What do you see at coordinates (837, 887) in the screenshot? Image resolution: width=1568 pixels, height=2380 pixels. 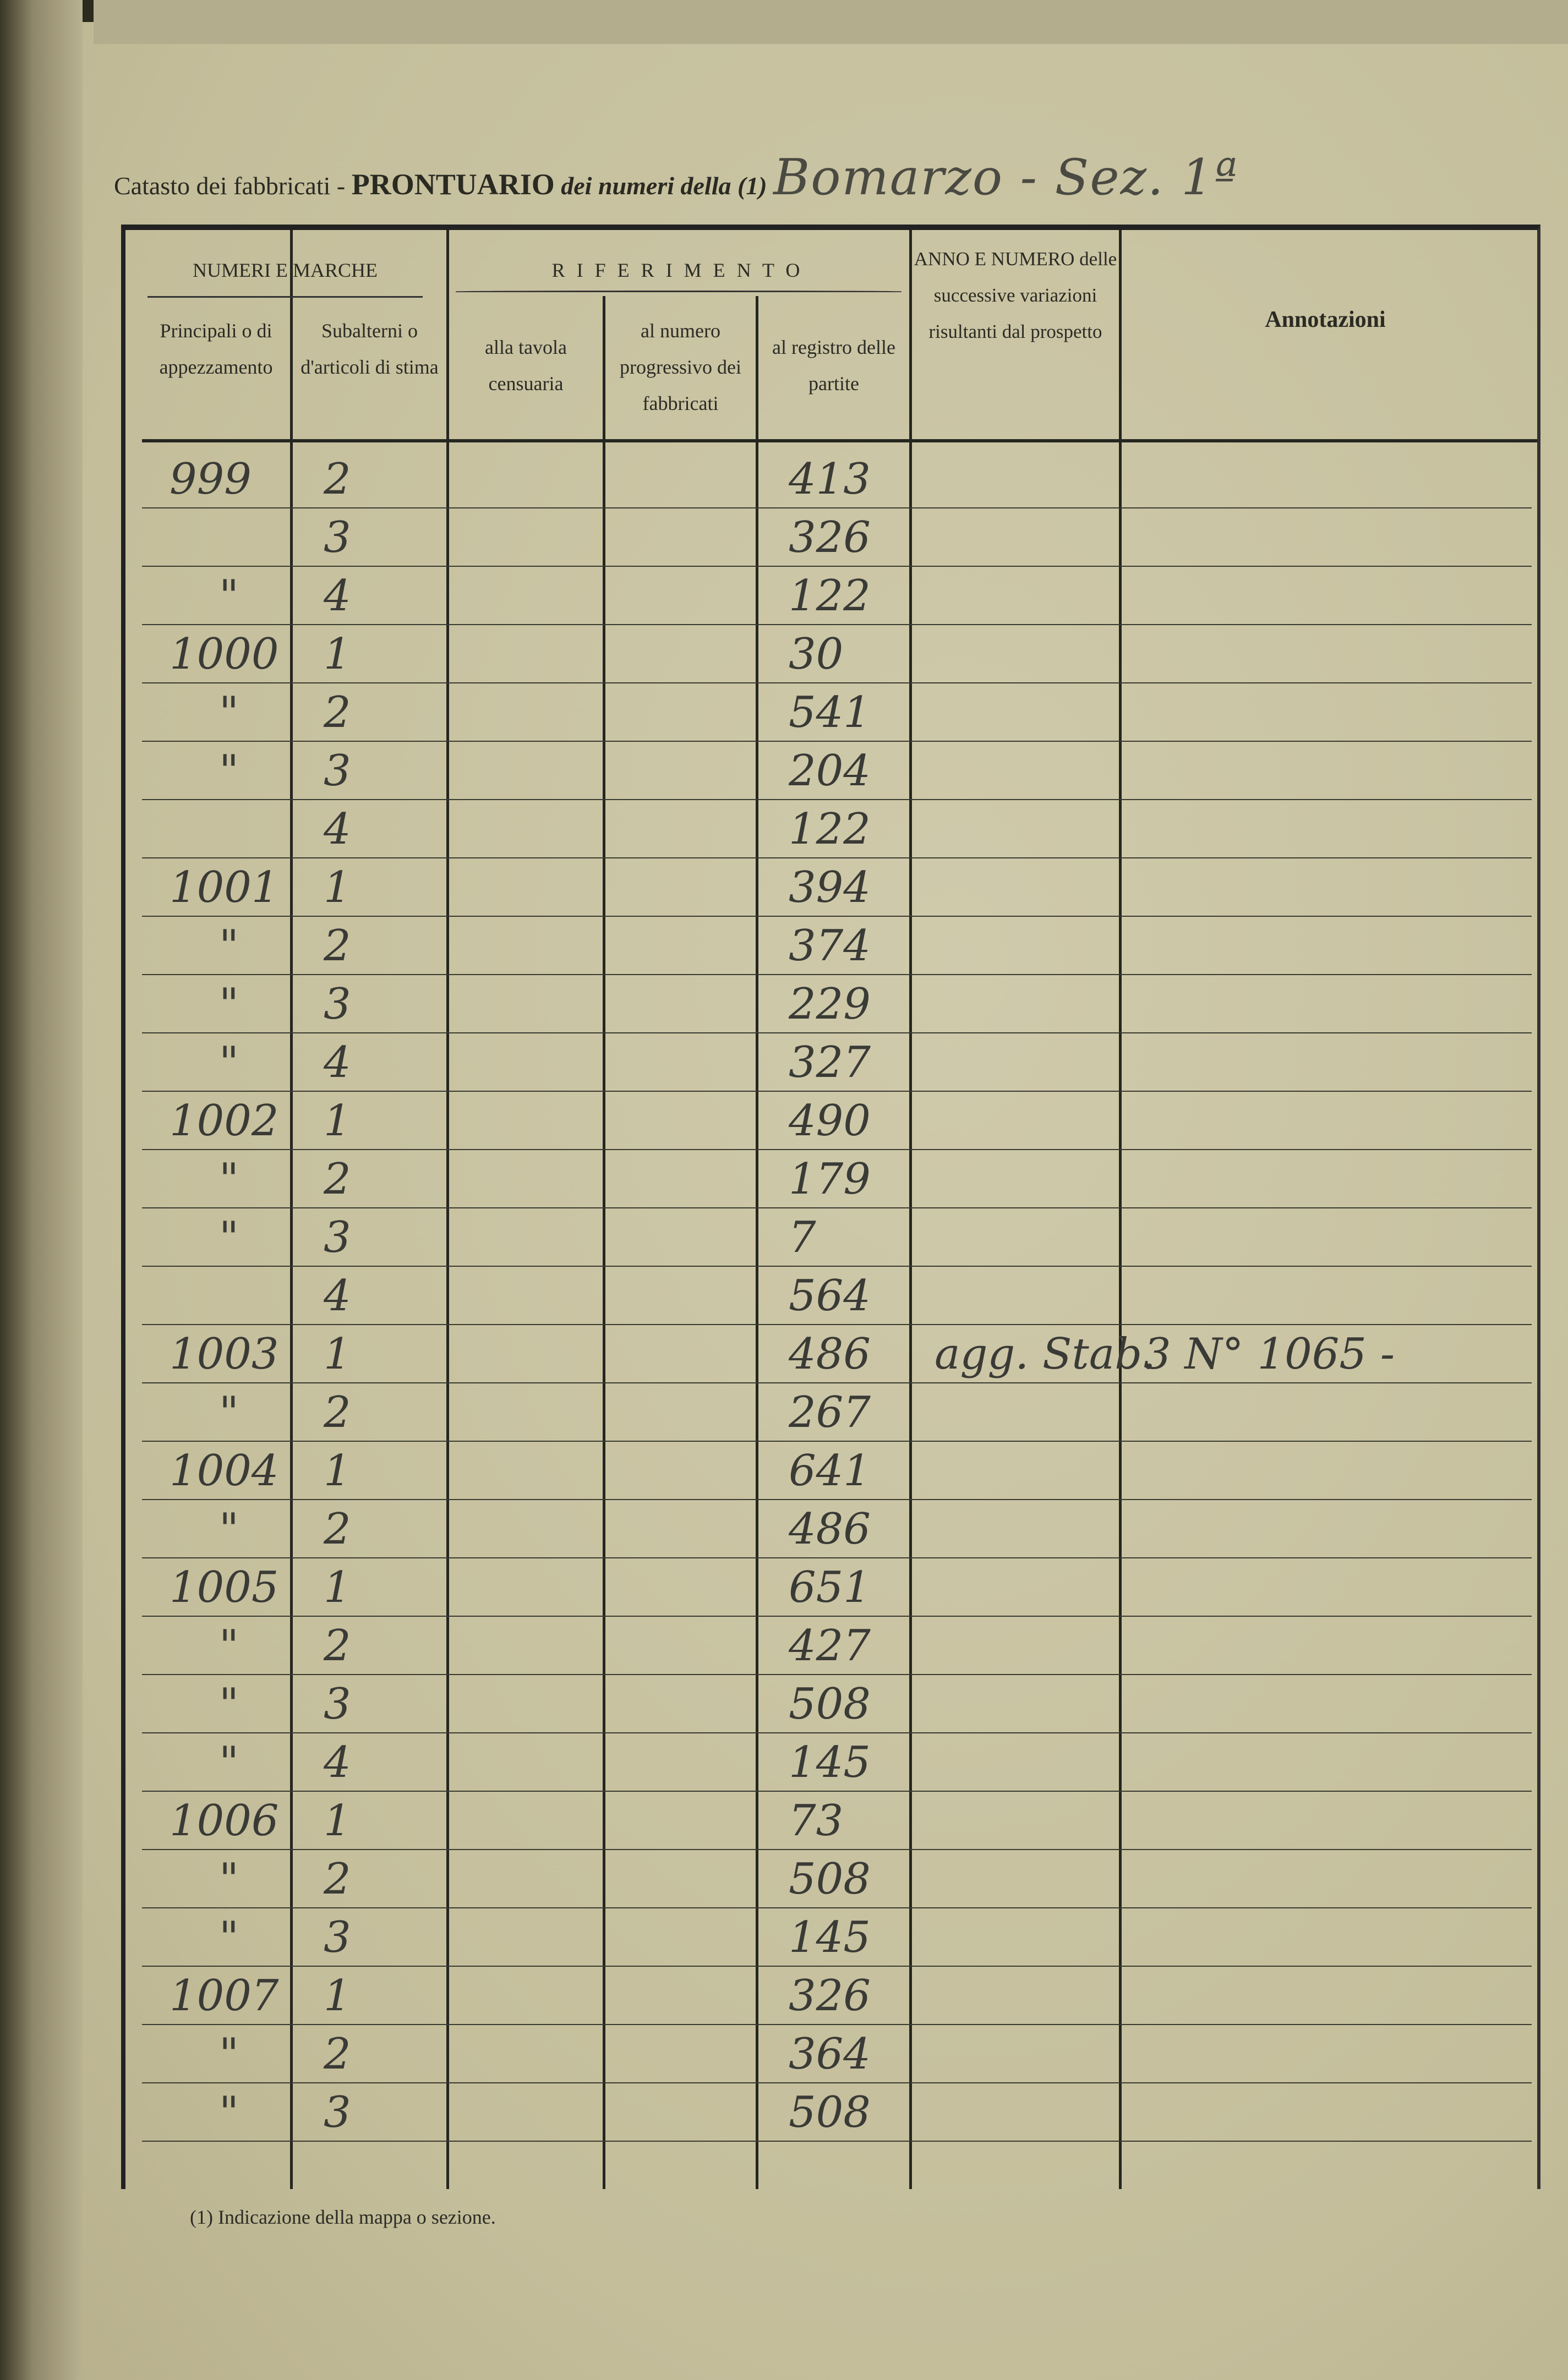 I see `table-row: 1001 1 394` at bounding box center [837, 887].